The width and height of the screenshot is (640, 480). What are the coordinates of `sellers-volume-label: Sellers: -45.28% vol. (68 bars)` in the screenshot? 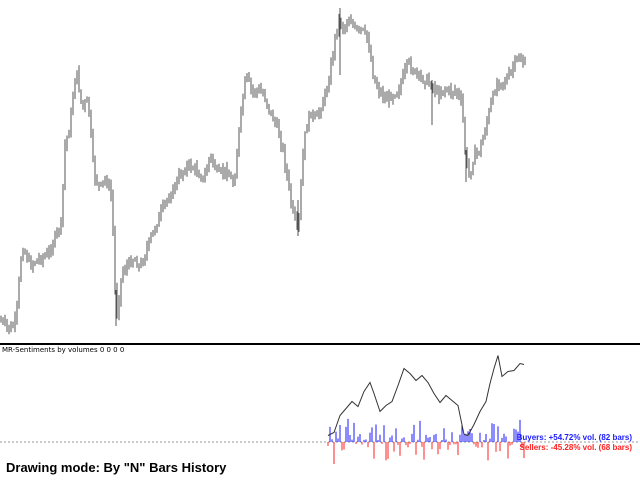 It's located at (576, 447).